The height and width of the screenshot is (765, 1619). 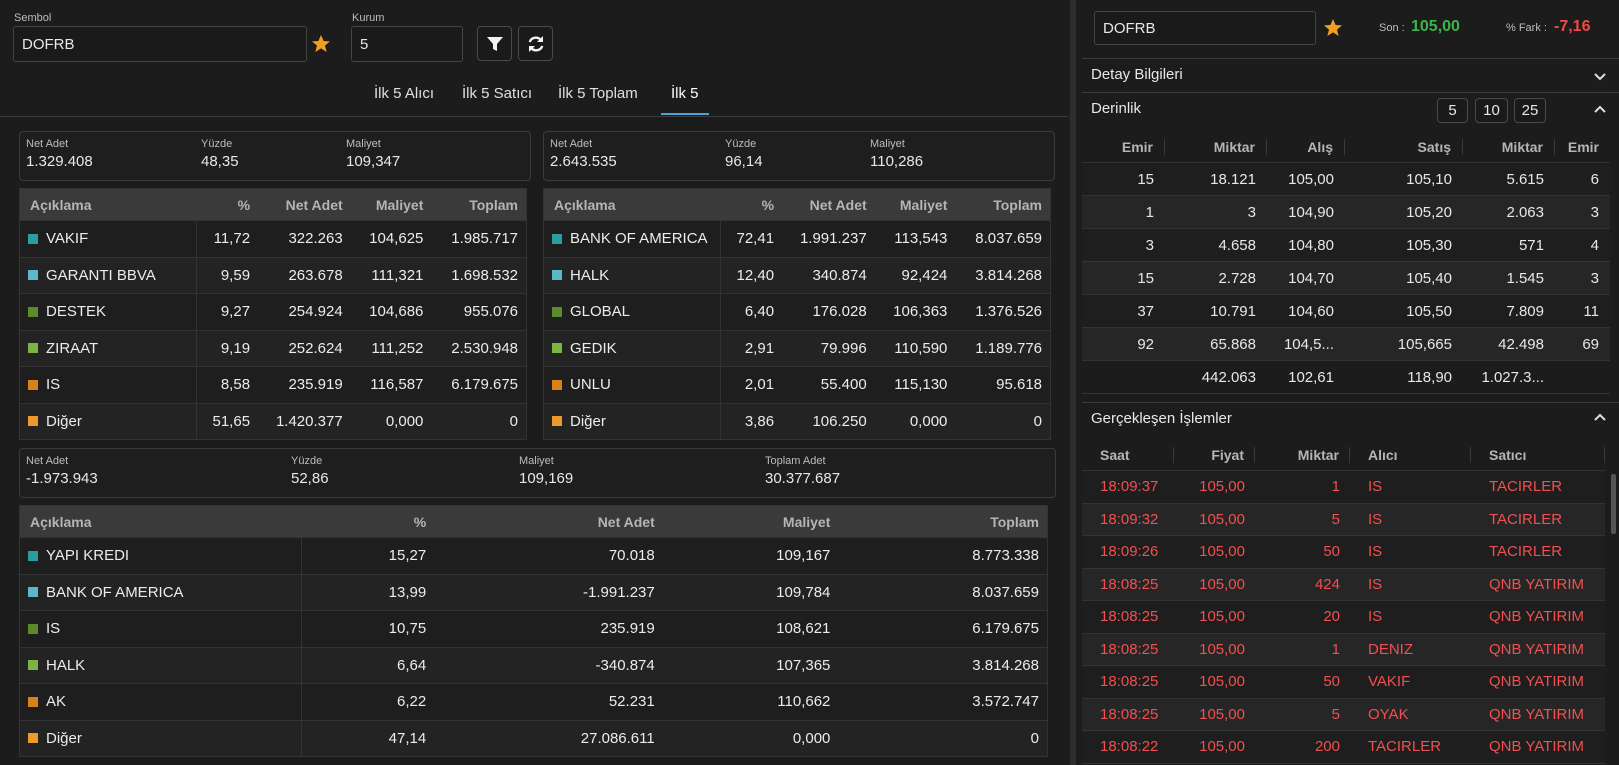 I want to click on column-header: Alıcı, so click(x=1410, y=454).